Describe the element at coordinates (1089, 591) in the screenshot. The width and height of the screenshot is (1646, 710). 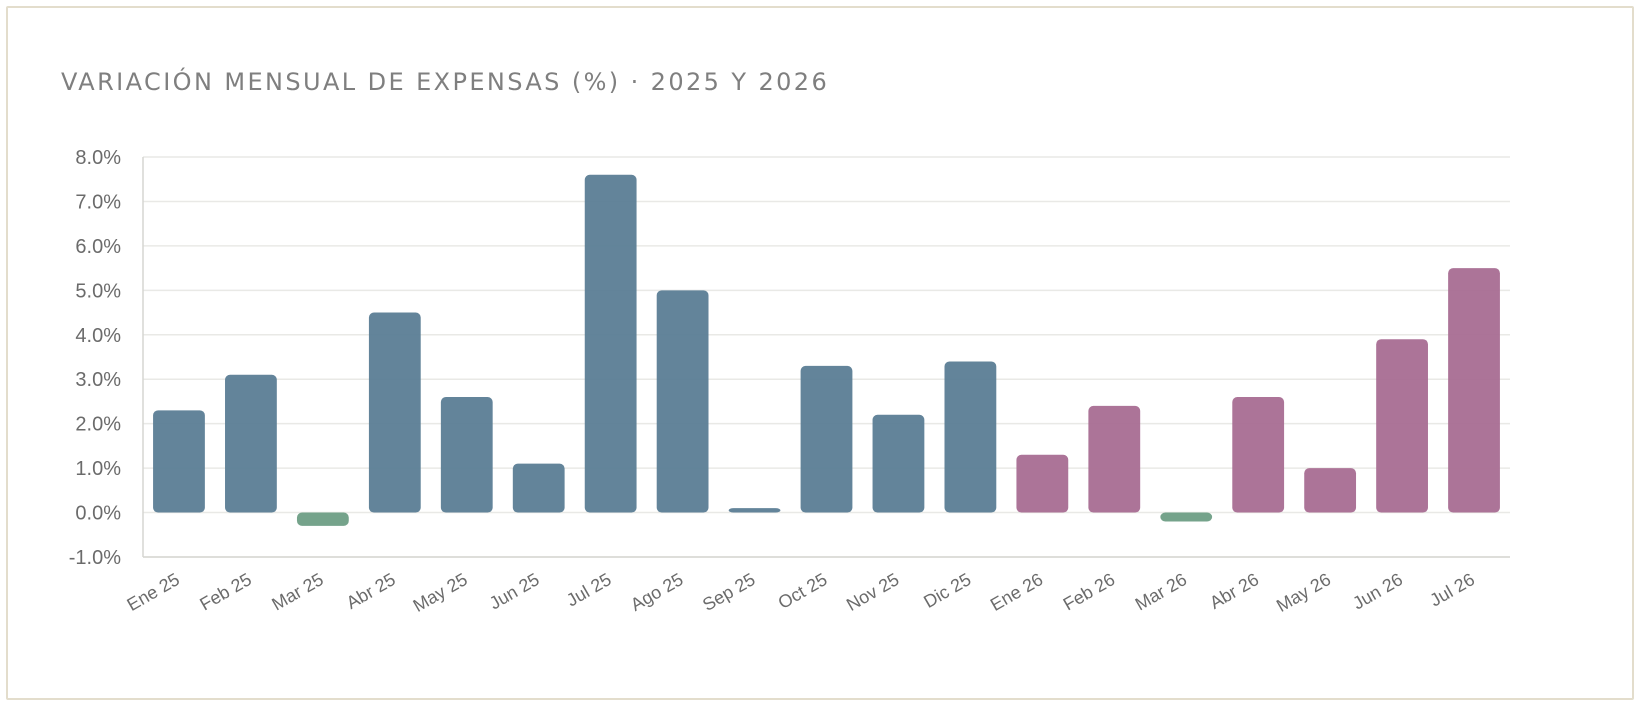
I see `x-tick-label: Feb 26` at that location.